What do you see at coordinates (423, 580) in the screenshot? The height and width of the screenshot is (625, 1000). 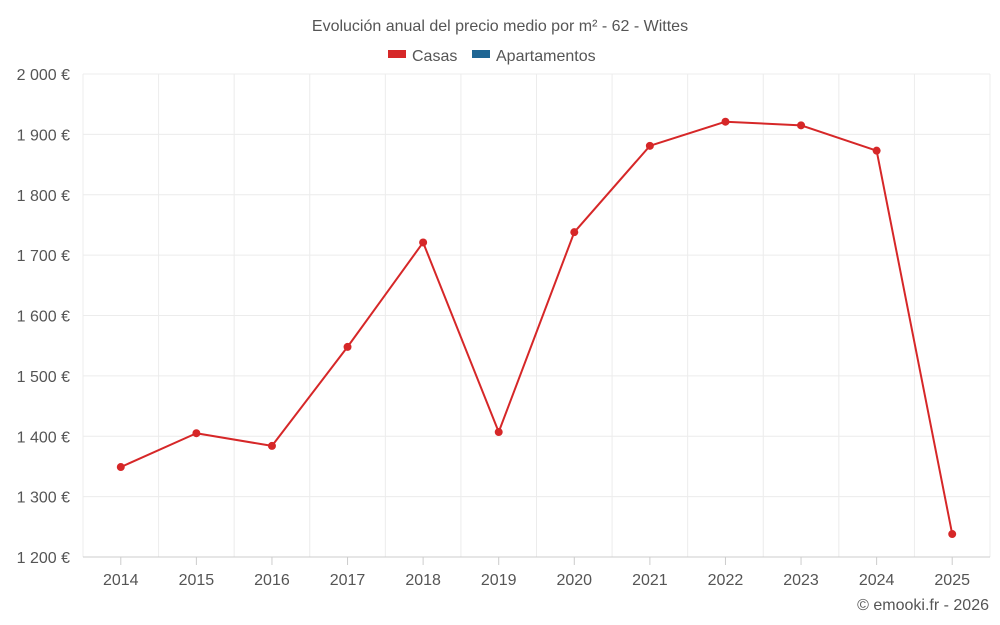 I see `x-tick-label: 2018` at bounding box center [423, 580].